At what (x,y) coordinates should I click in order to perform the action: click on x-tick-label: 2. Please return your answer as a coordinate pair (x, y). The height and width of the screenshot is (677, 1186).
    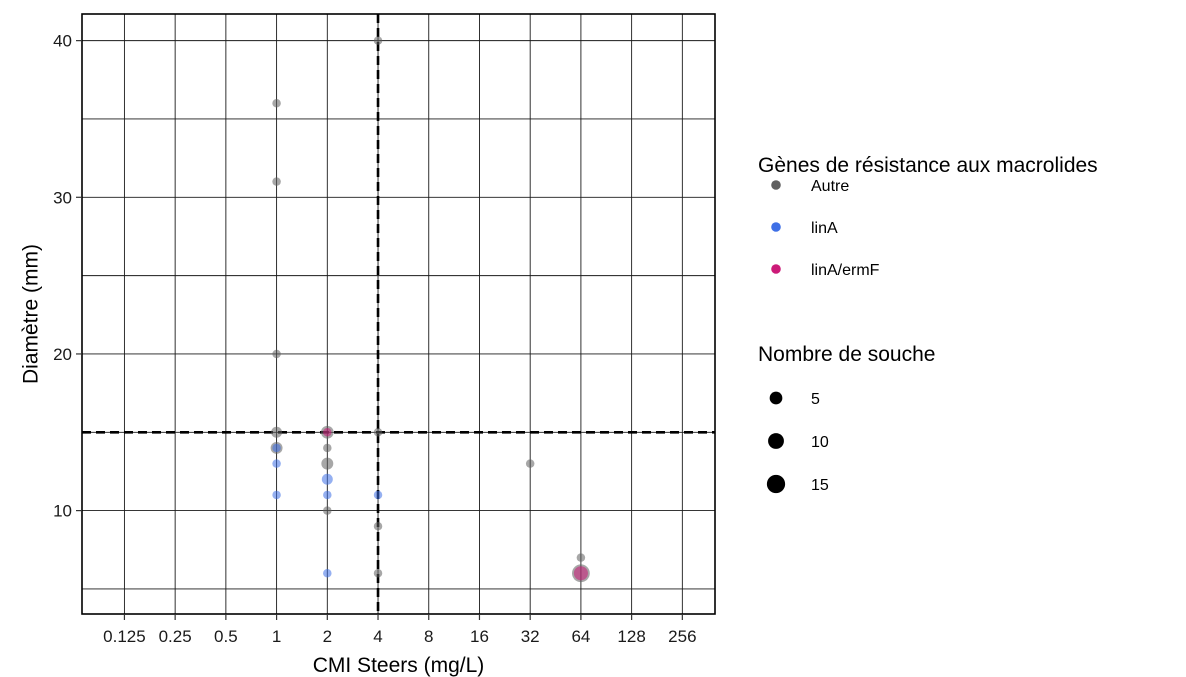
    Looking at the image, I should click on (327, 636).